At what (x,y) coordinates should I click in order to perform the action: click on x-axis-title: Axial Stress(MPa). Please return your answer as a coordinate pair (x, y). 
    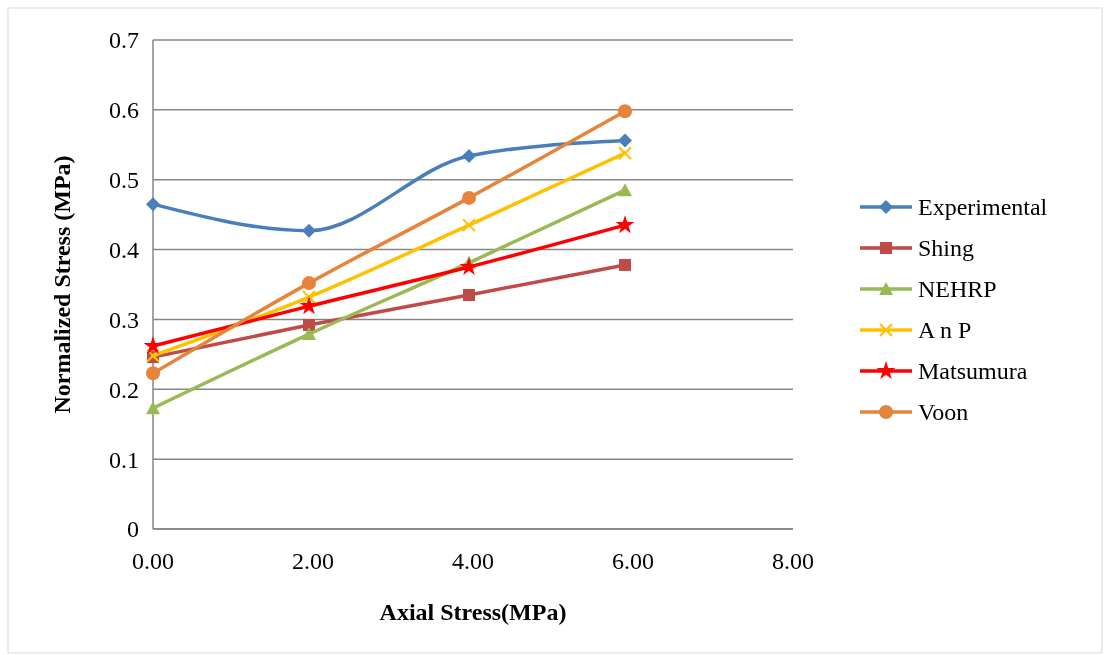
    Looking at the image, I should click on (473, 612).